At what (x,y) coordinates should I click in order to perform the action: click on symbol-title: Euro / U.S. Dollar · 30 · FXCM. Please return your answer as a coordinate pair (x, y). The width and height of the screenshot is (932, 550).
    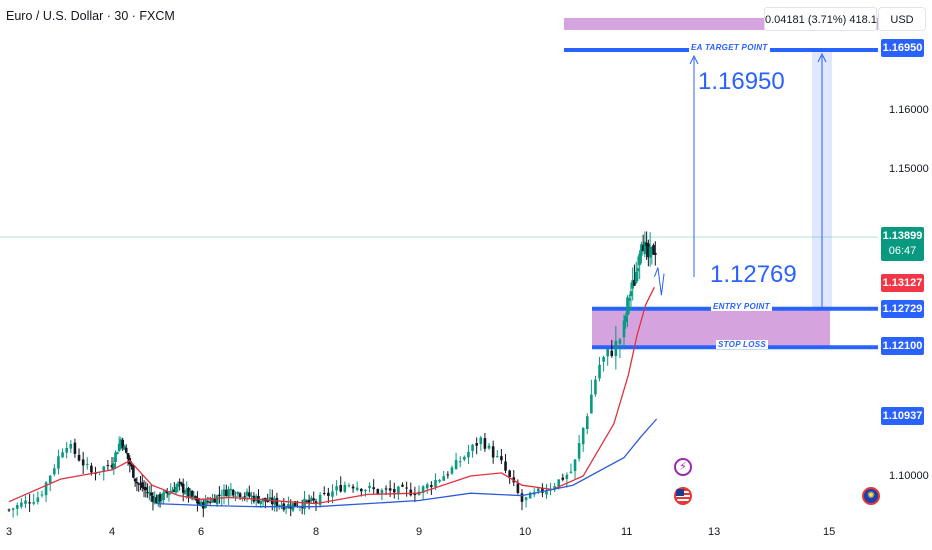
    Looking at the image, I should click on (90, 16).